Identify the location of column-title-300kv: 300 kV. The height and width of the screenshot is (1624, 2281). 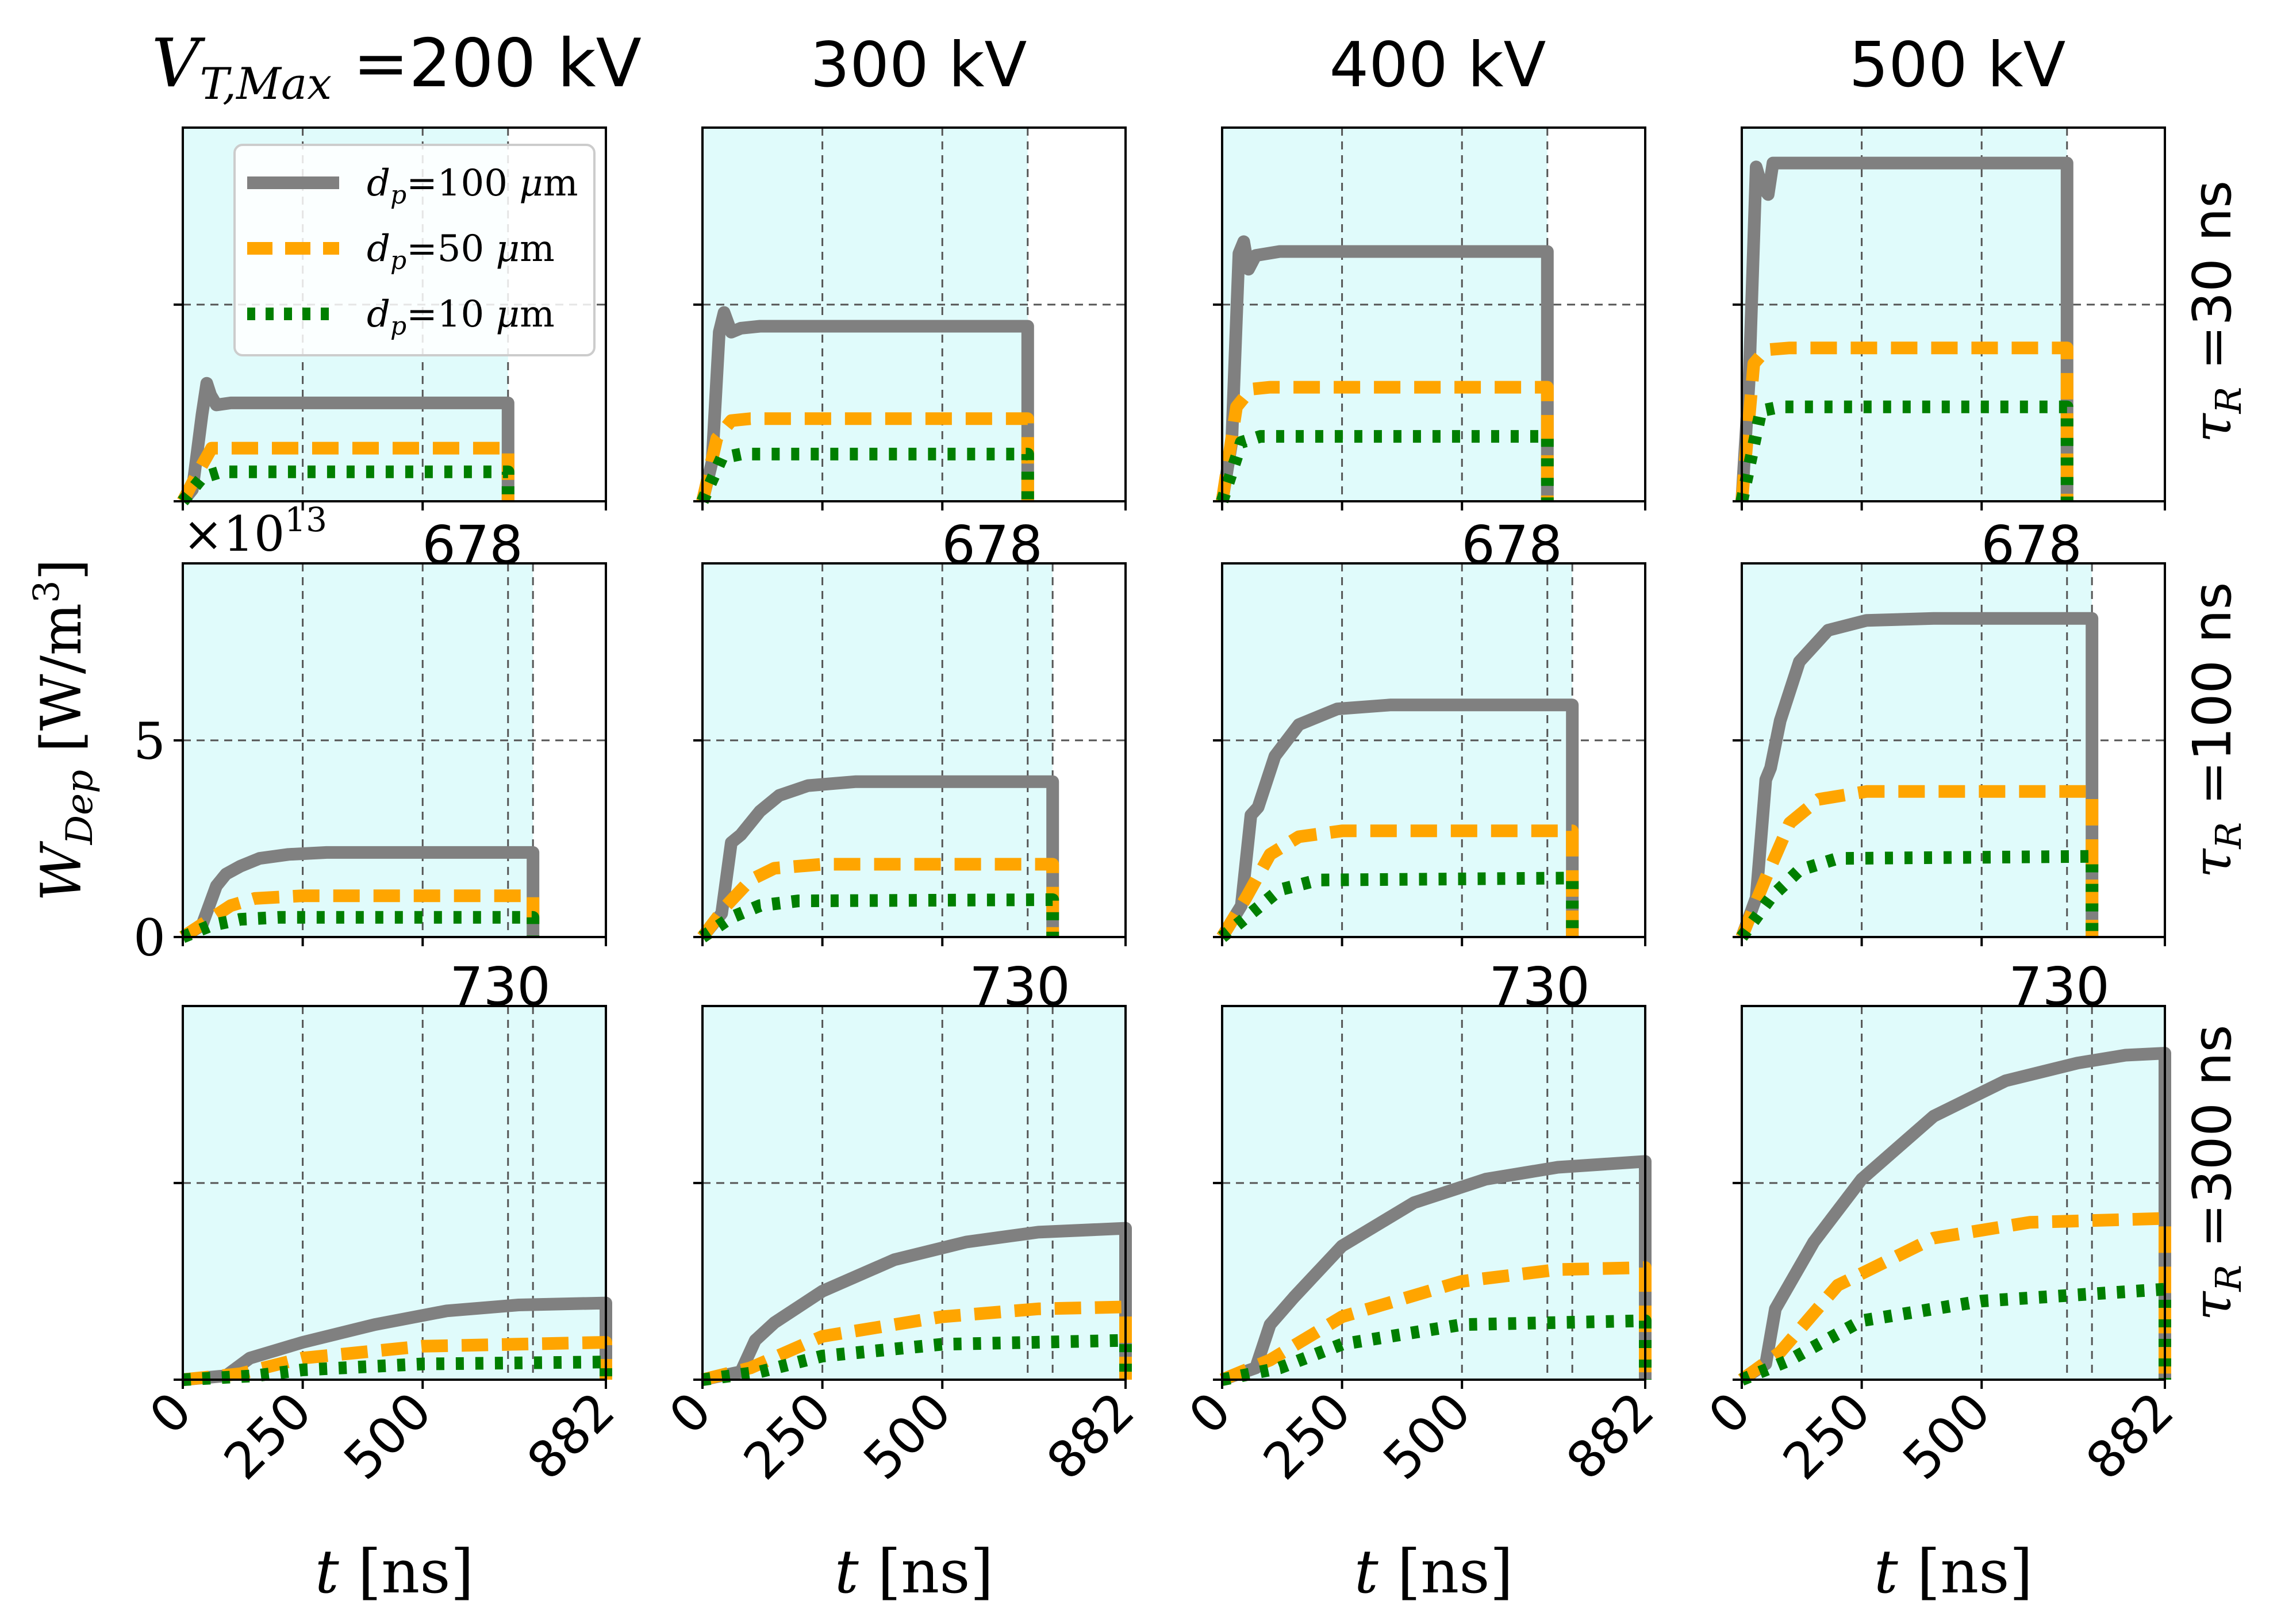
(919, 65).